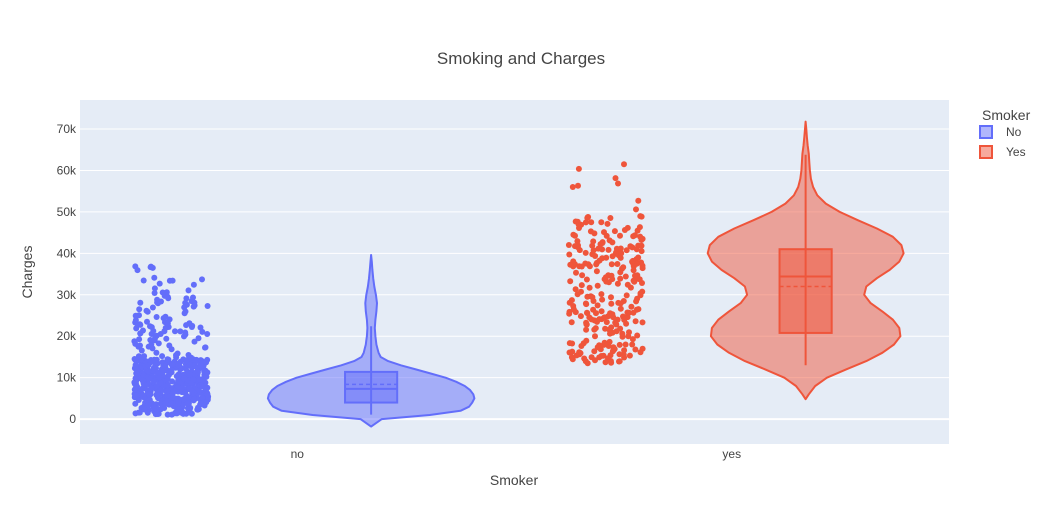  Describe the element at coordinates (1006, 115) in the screenshot. I see `legend-title: Smoker` at that location.